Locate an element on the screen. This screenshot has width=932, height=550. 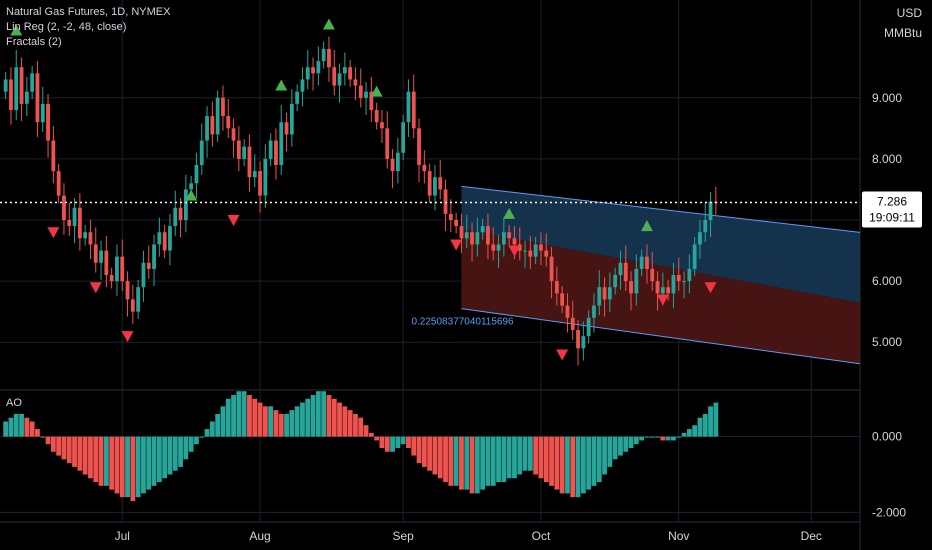
upper-channel-line is located at coordinates (661, 209).